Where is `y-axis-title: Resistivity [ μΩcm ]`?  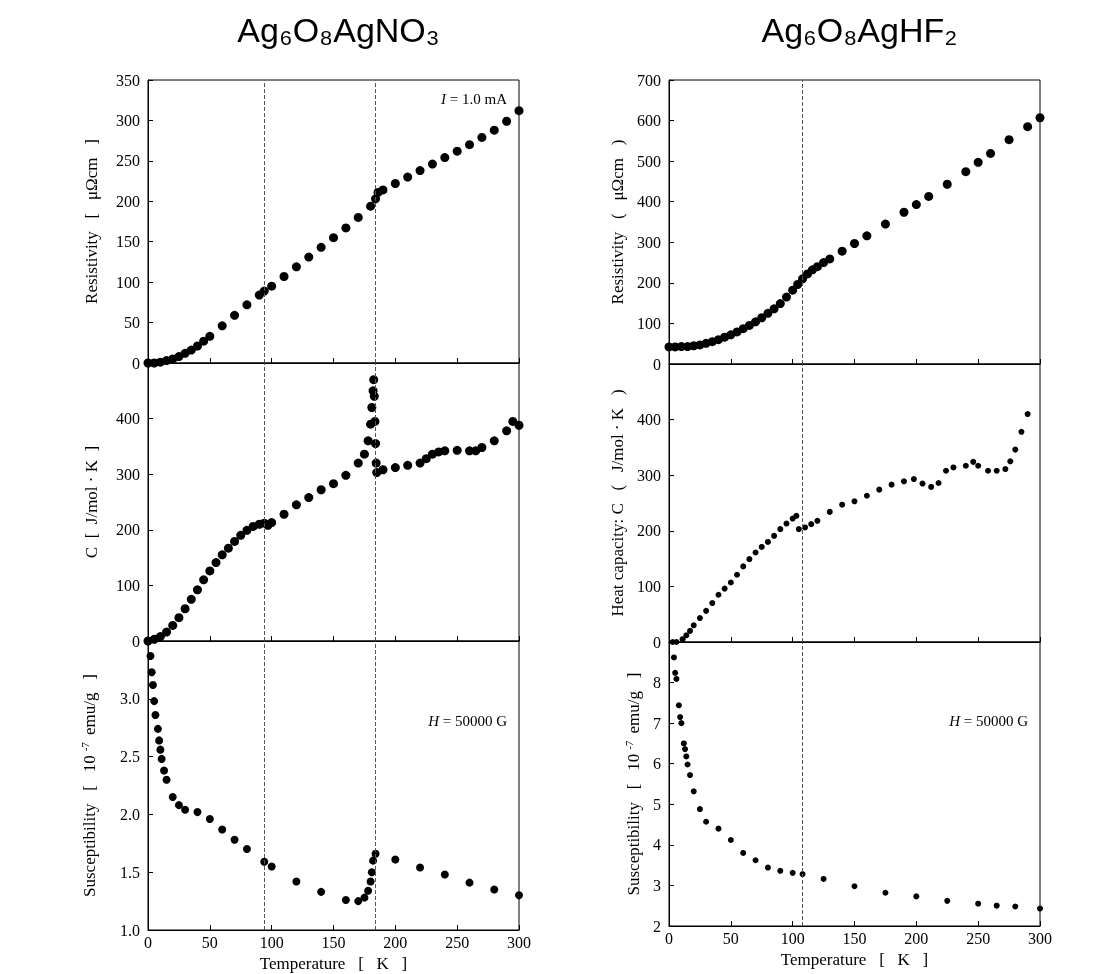
y-axis-title: Resistivity [ μΩcm ] is located at coordinates (91, 221).